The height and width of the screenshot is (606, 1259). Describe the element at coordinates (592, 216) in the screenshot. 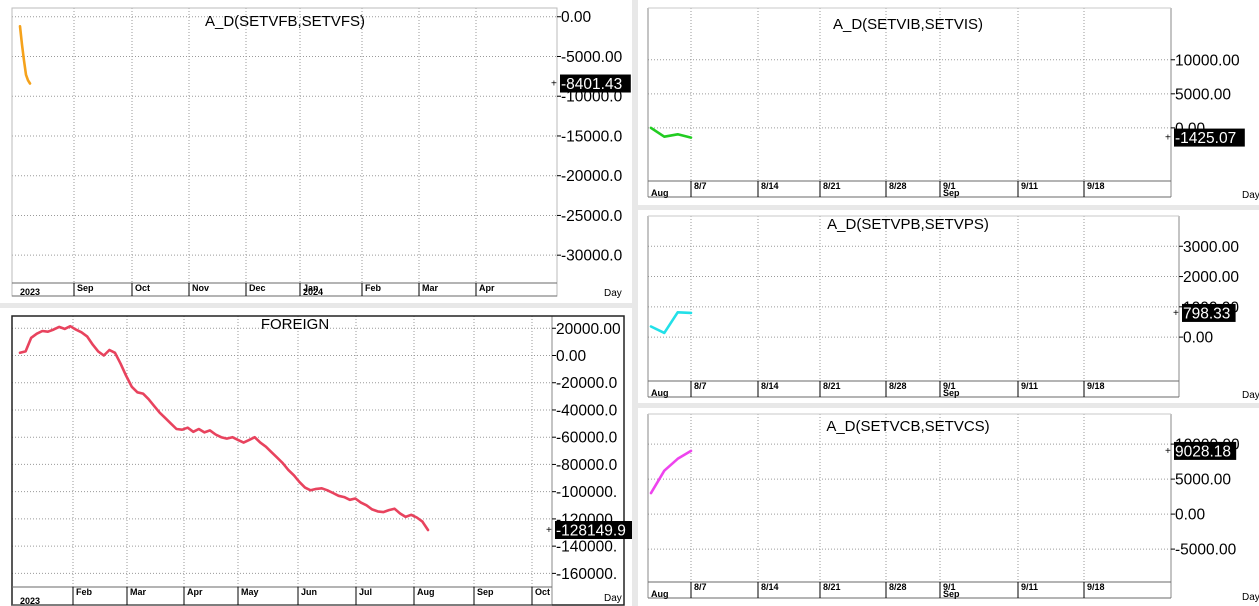

I see `y-tick-label: -25000.0` at that location.